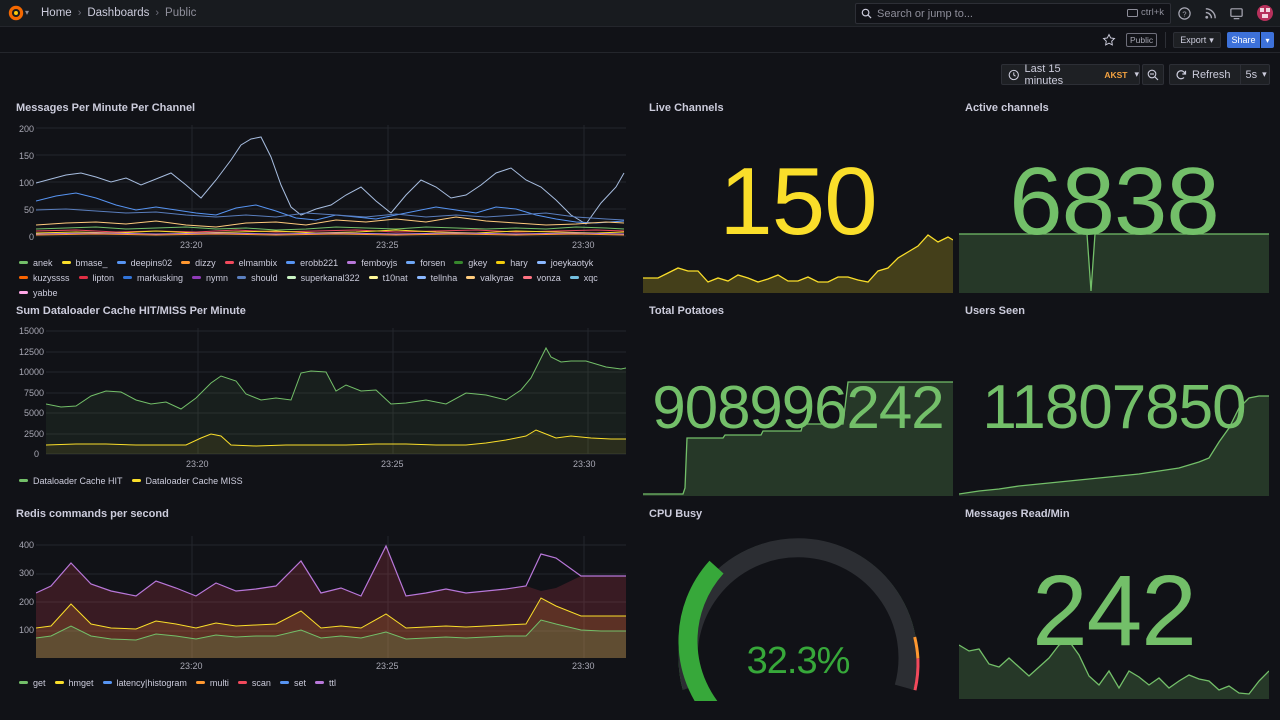 This screenshot has width=1280, height=720. I want to click on help-icon: ?, so click(1184, 13).